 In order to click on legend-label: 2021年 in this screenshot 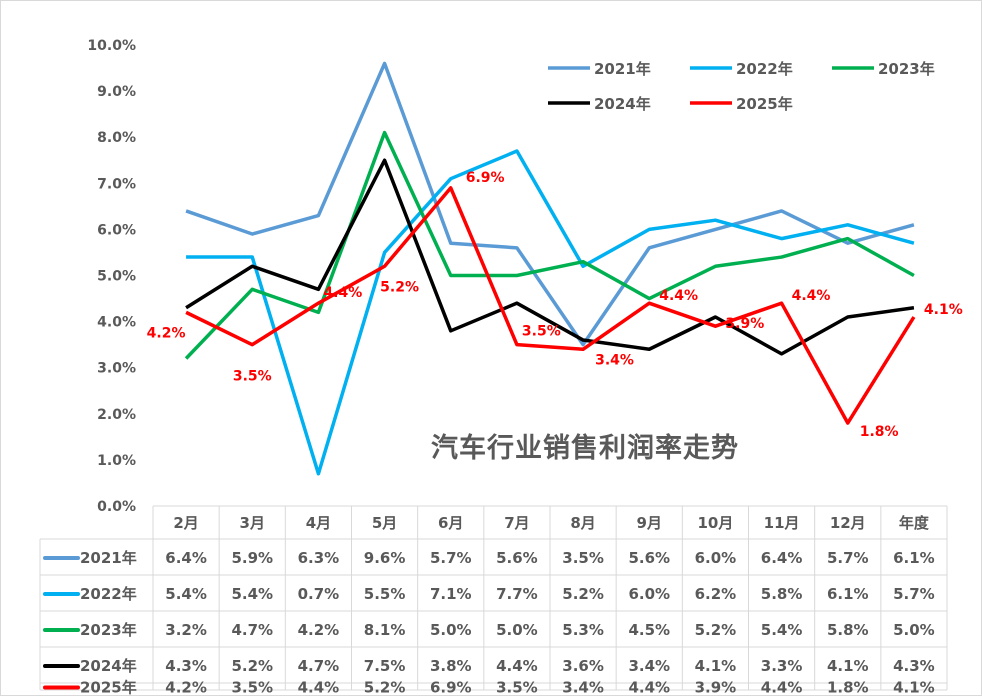, I will do `click(622, 69)`.